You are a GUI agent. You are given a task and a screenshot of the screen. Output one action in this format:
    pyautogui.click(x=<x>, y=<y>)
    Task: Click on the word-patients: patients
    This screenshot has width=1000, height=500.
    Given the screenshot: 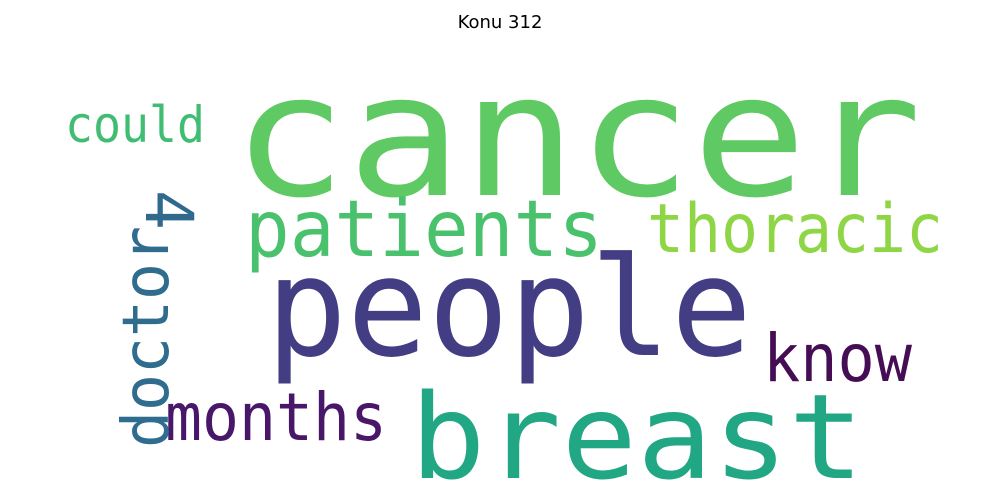 What is the action you would take?
    pyautogui.click(x=424, y=230)
    